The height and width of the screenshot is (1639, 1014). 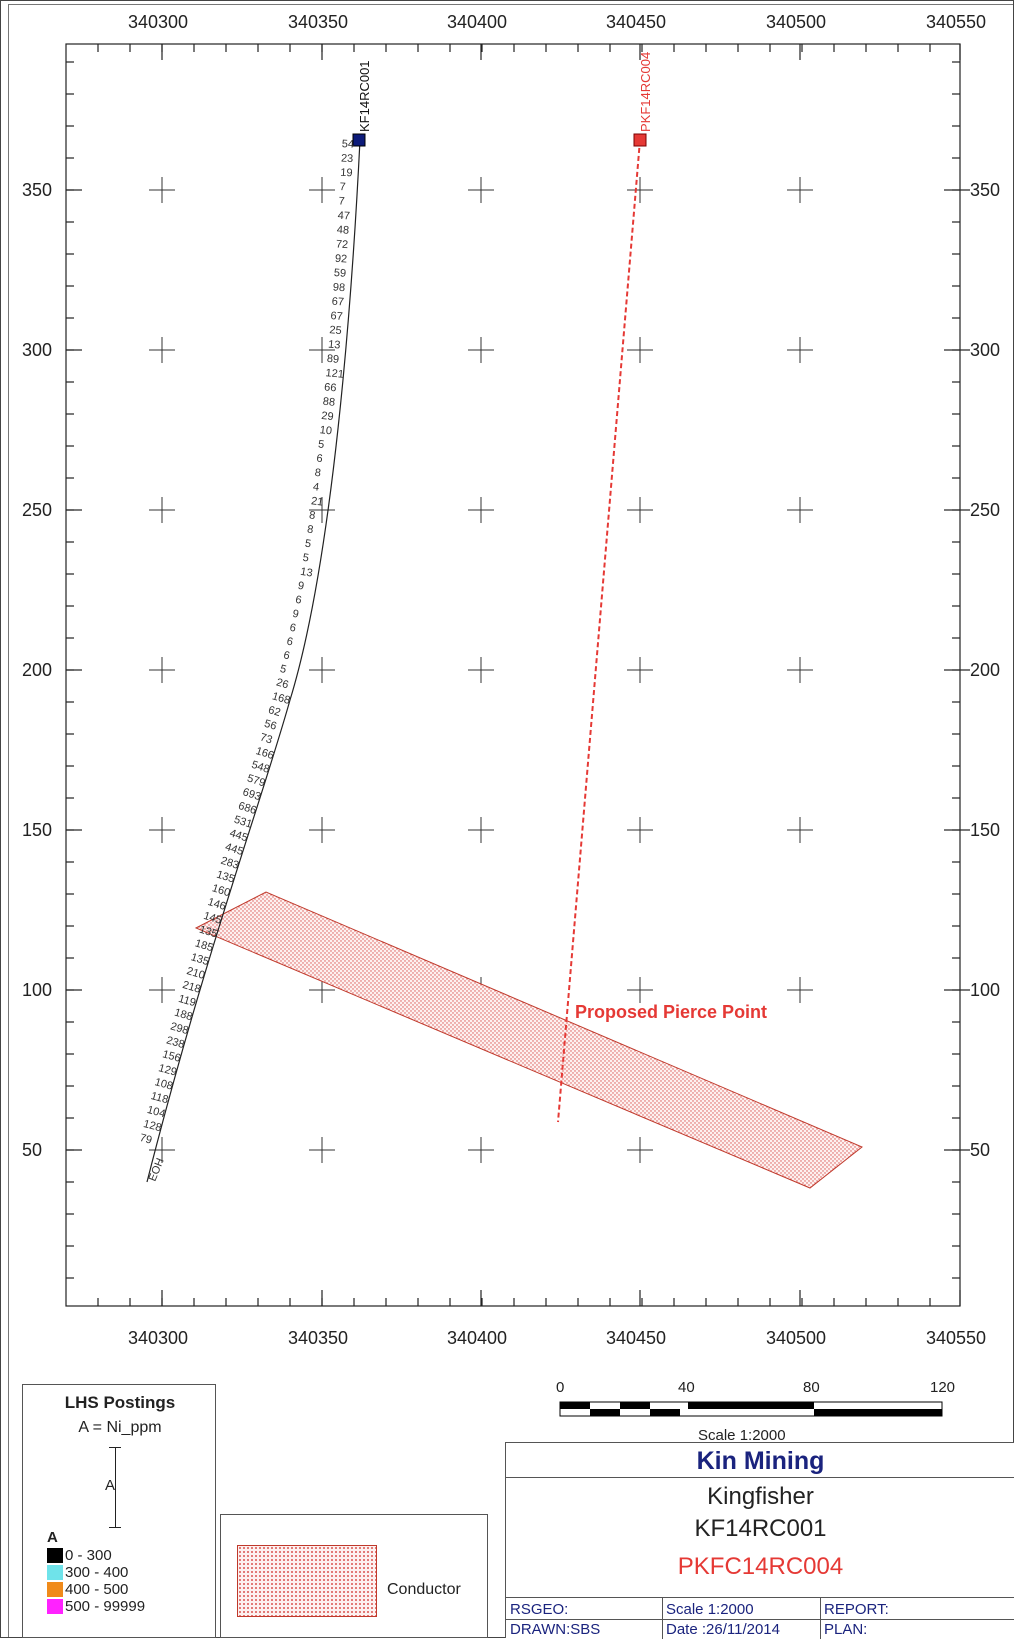 I want to click on legend-column-letter: A, so click(x=52, y=1537).